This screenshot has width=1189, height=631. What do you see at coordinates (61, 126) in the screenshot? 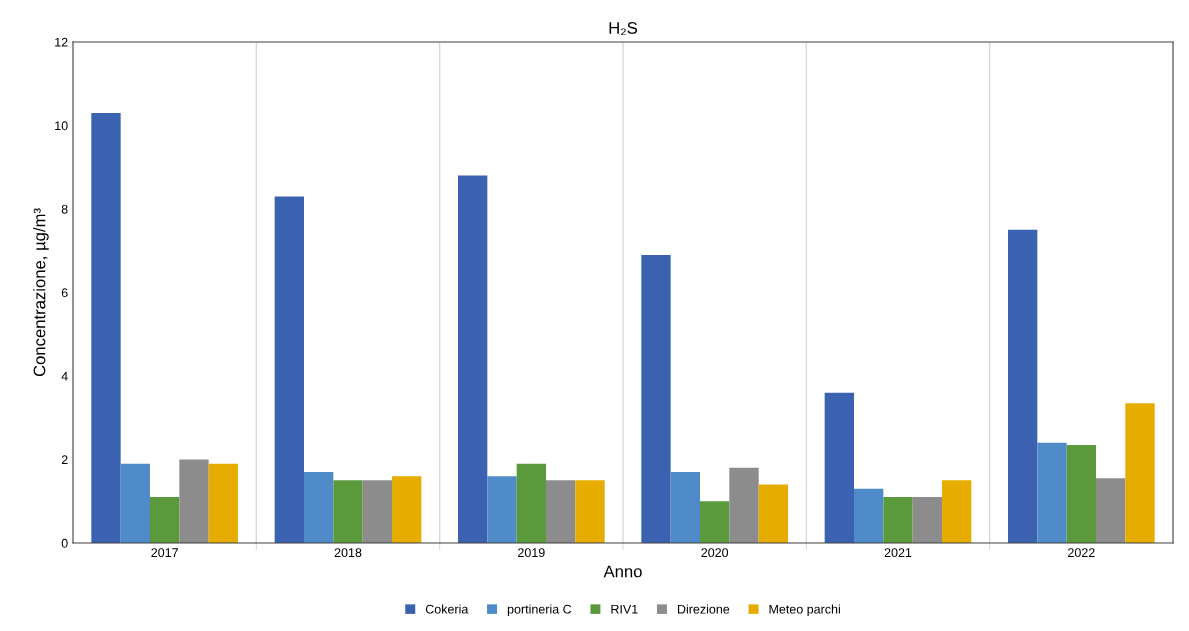
I see `y-tick-label: 10` at bounding box center [61, 126].